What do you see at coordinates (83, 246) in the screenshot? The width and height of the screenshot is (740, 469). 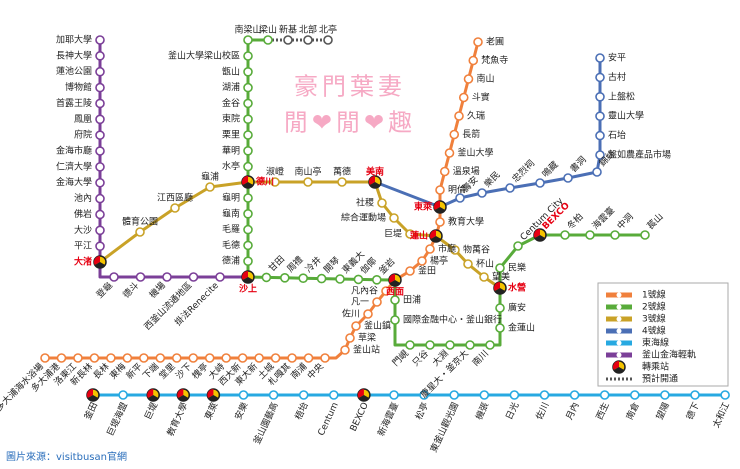 I see `station-label: 平江` at bounding box center [83, 246].